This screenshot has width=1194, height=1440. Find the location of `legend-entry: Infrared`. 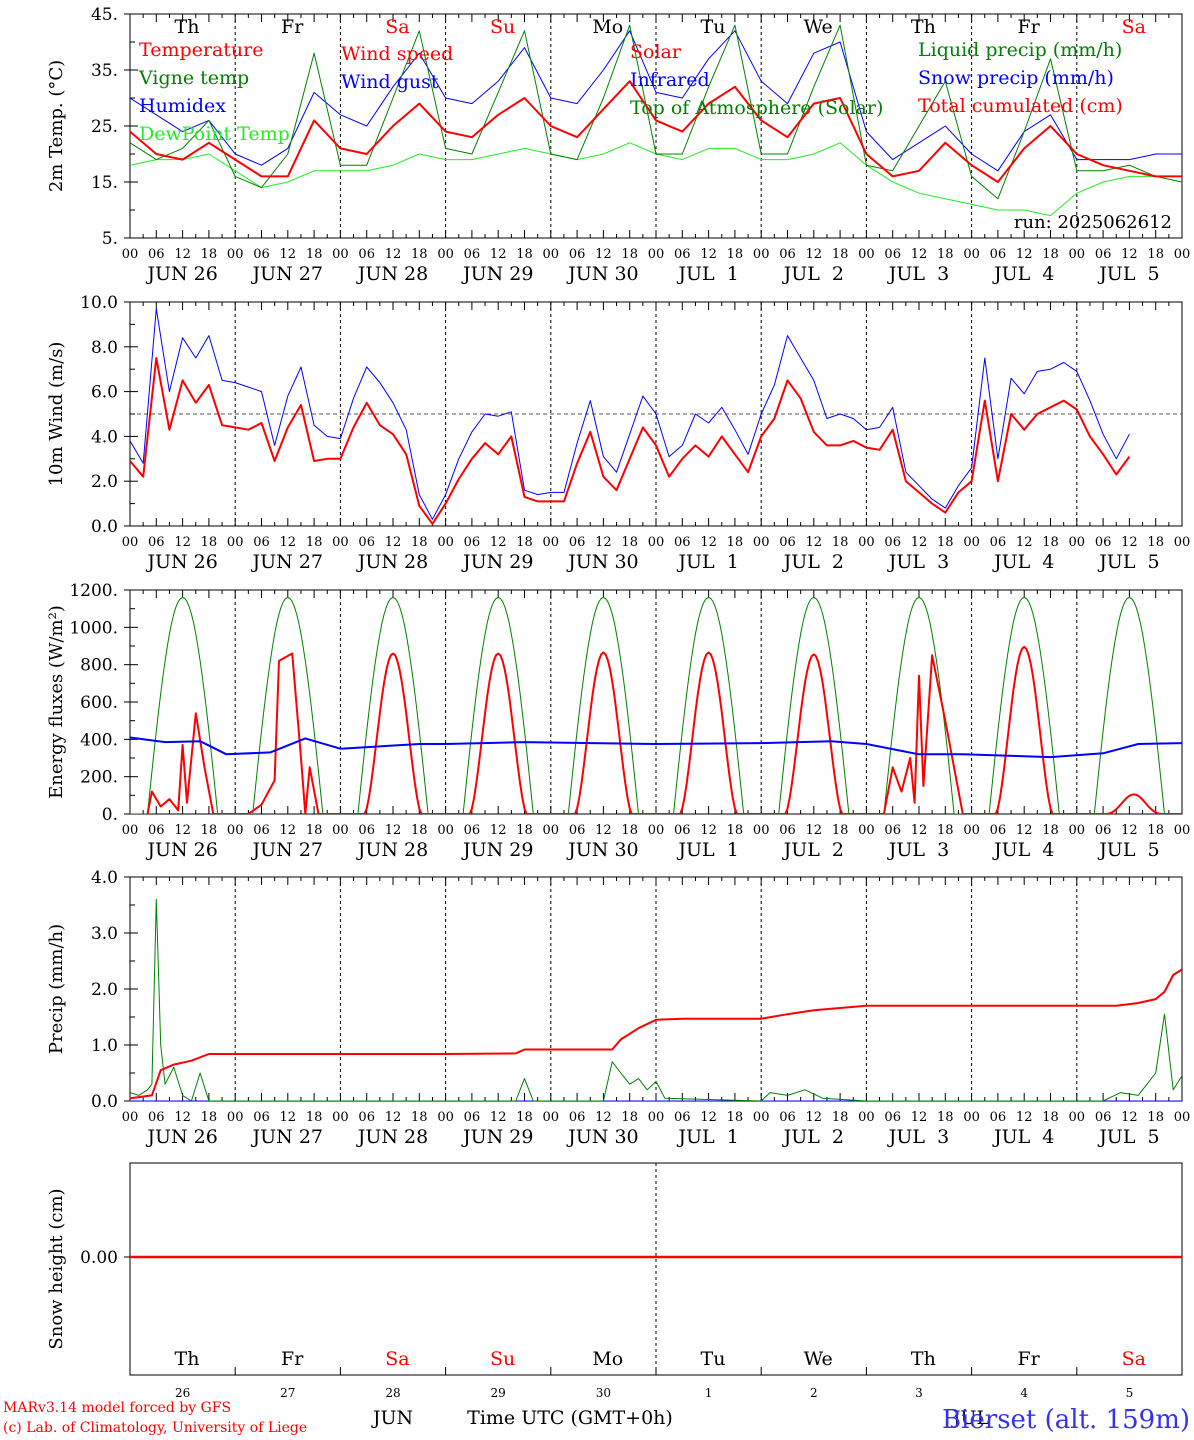

legend-entry: Infrared is located at coordinates (670, 80).